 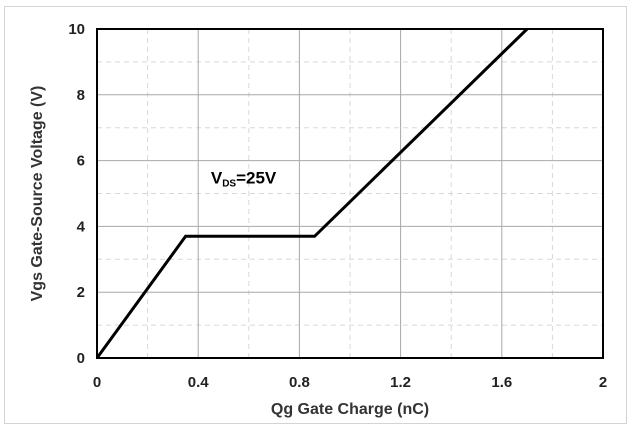 I want to click on x-tick-label: 0, so click(x=97, y=382).